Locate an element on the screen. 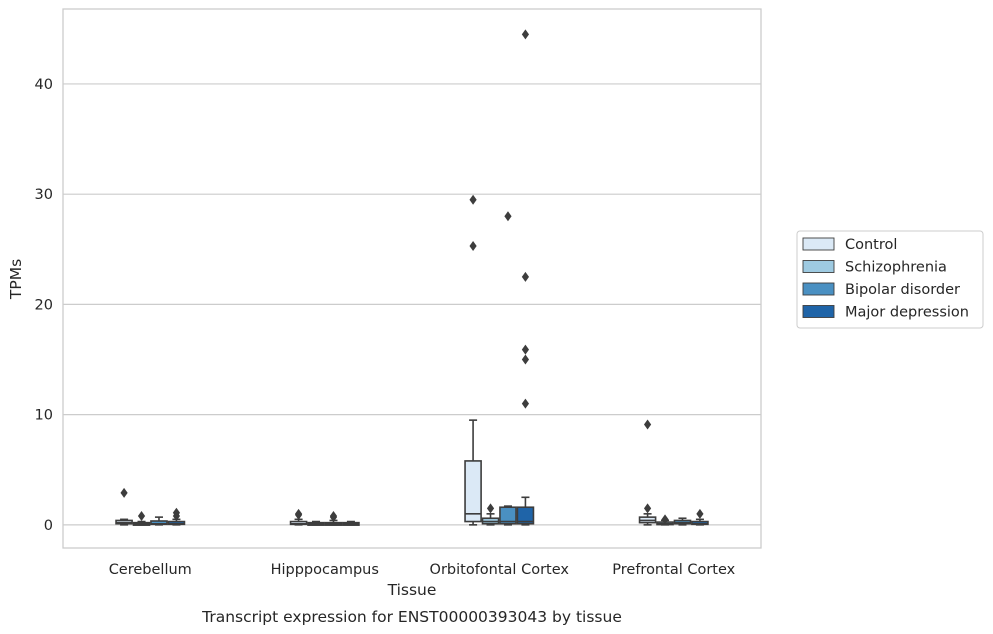  legend-frame is located at coordinates (890, 279).